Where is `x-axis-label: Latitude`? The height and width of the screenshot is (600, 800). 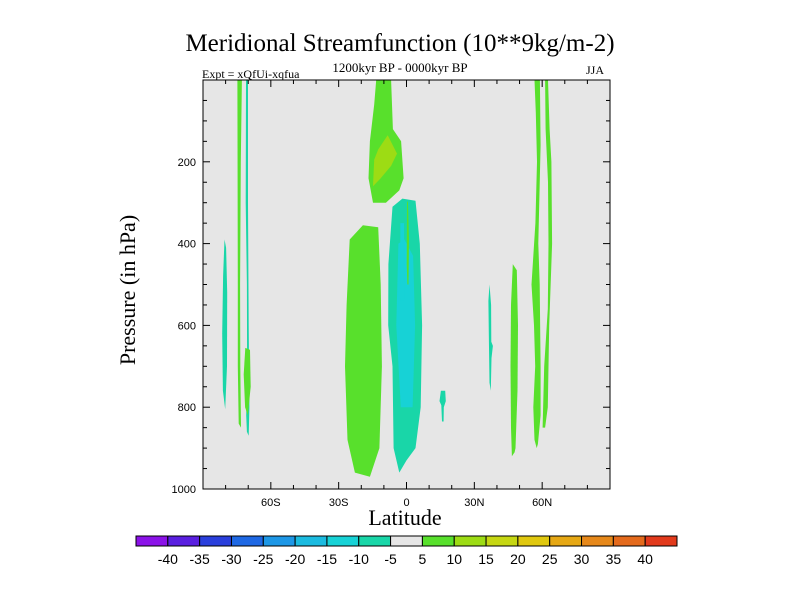 x-axis-label: Latitude is located at coordinates (405, 517).